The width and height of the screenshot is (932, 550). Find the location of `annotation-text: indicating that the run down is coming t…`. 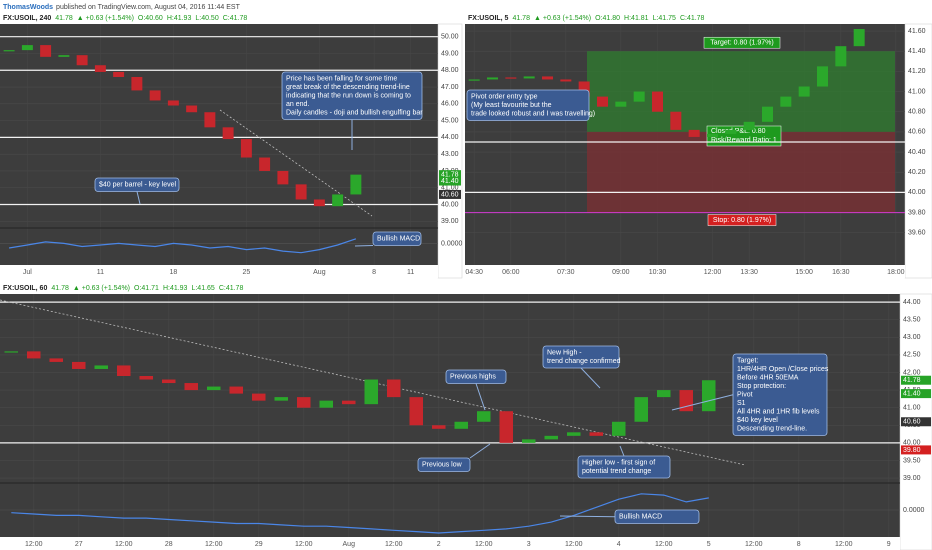

annotation-text: indicating that the run down is coming t… is located at coordinates (348, 95).